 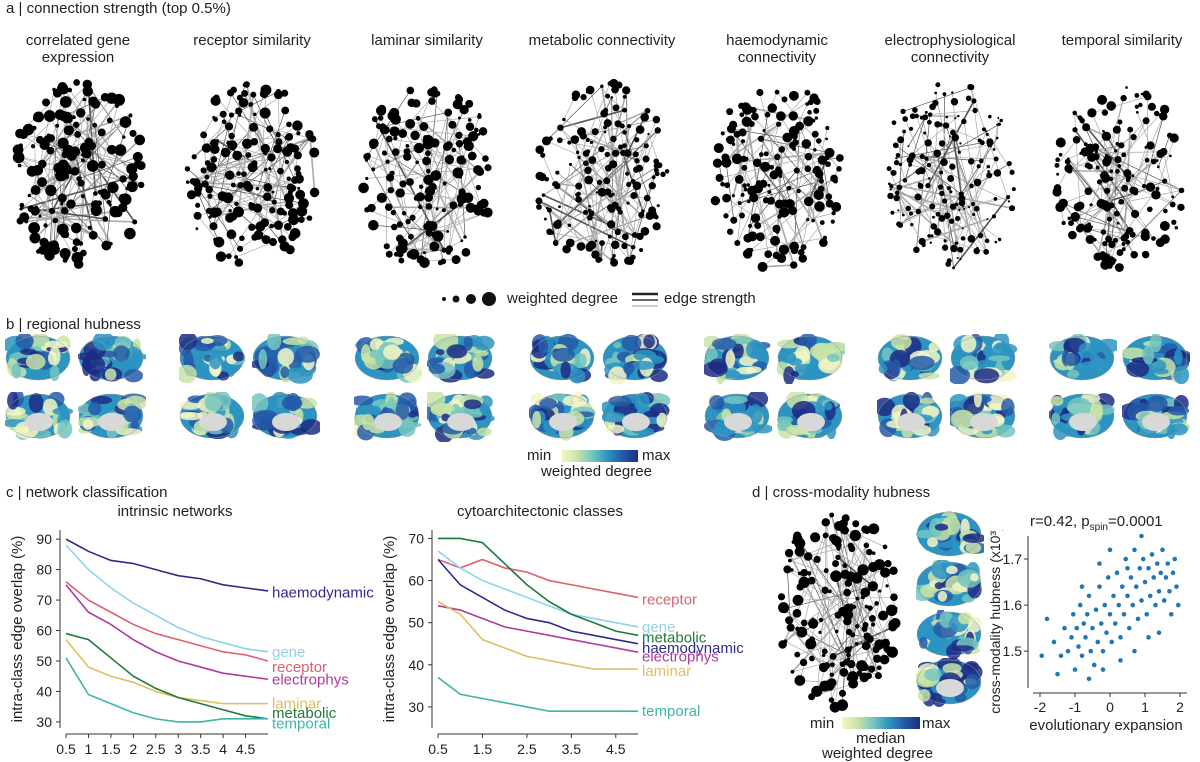 I want to click on series-line-haemodynamic, so click(x=167, y=565).